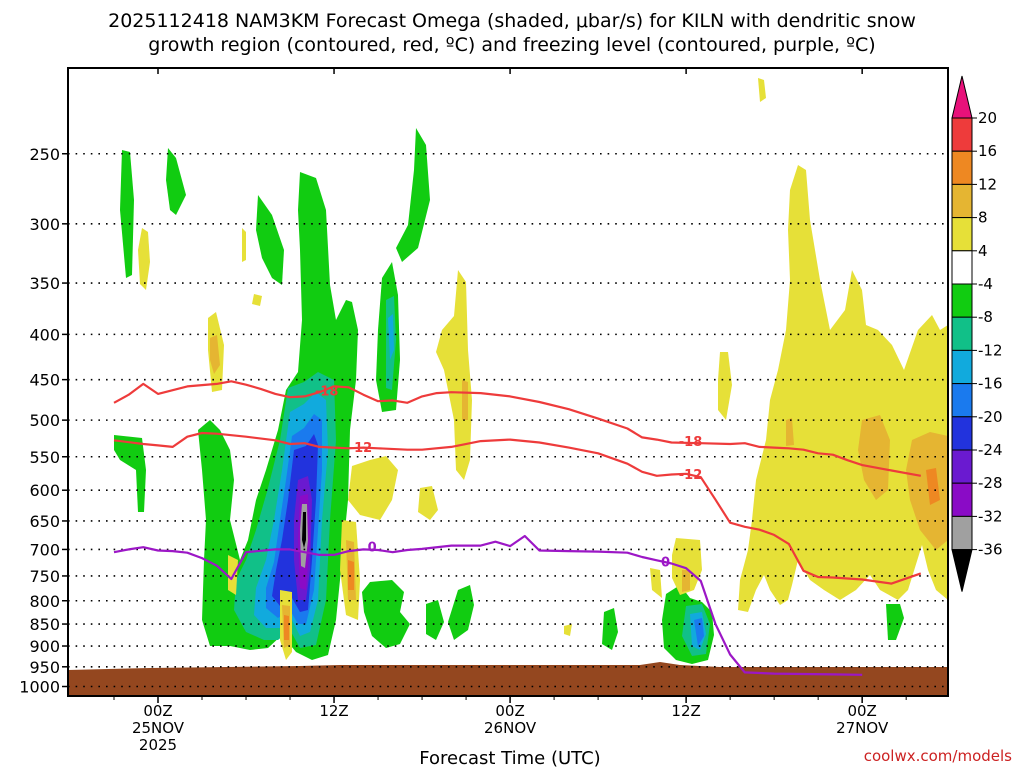  I want to click on y-tick-label-600: 600, so click(44, 490).